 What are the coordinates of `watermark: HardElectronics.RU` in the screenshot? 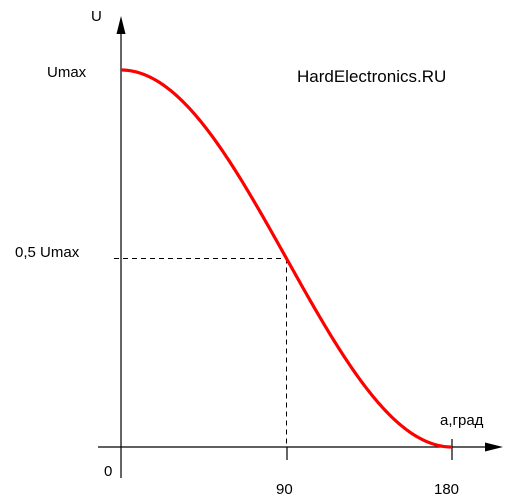 It's located at (371, 76).